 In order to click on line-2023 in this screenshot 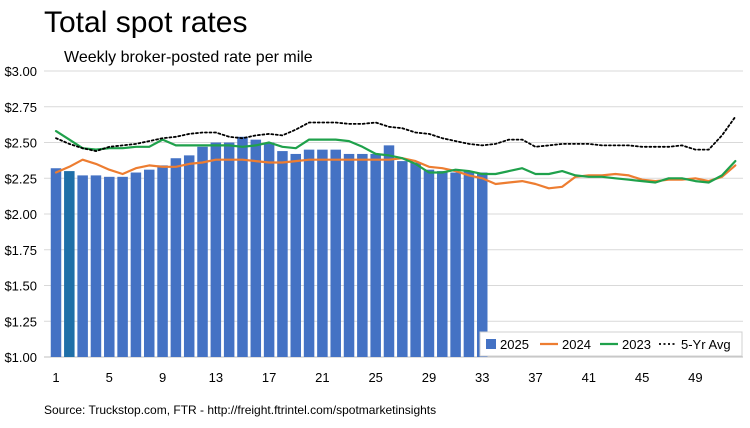, I will do `click(395, 157)`.